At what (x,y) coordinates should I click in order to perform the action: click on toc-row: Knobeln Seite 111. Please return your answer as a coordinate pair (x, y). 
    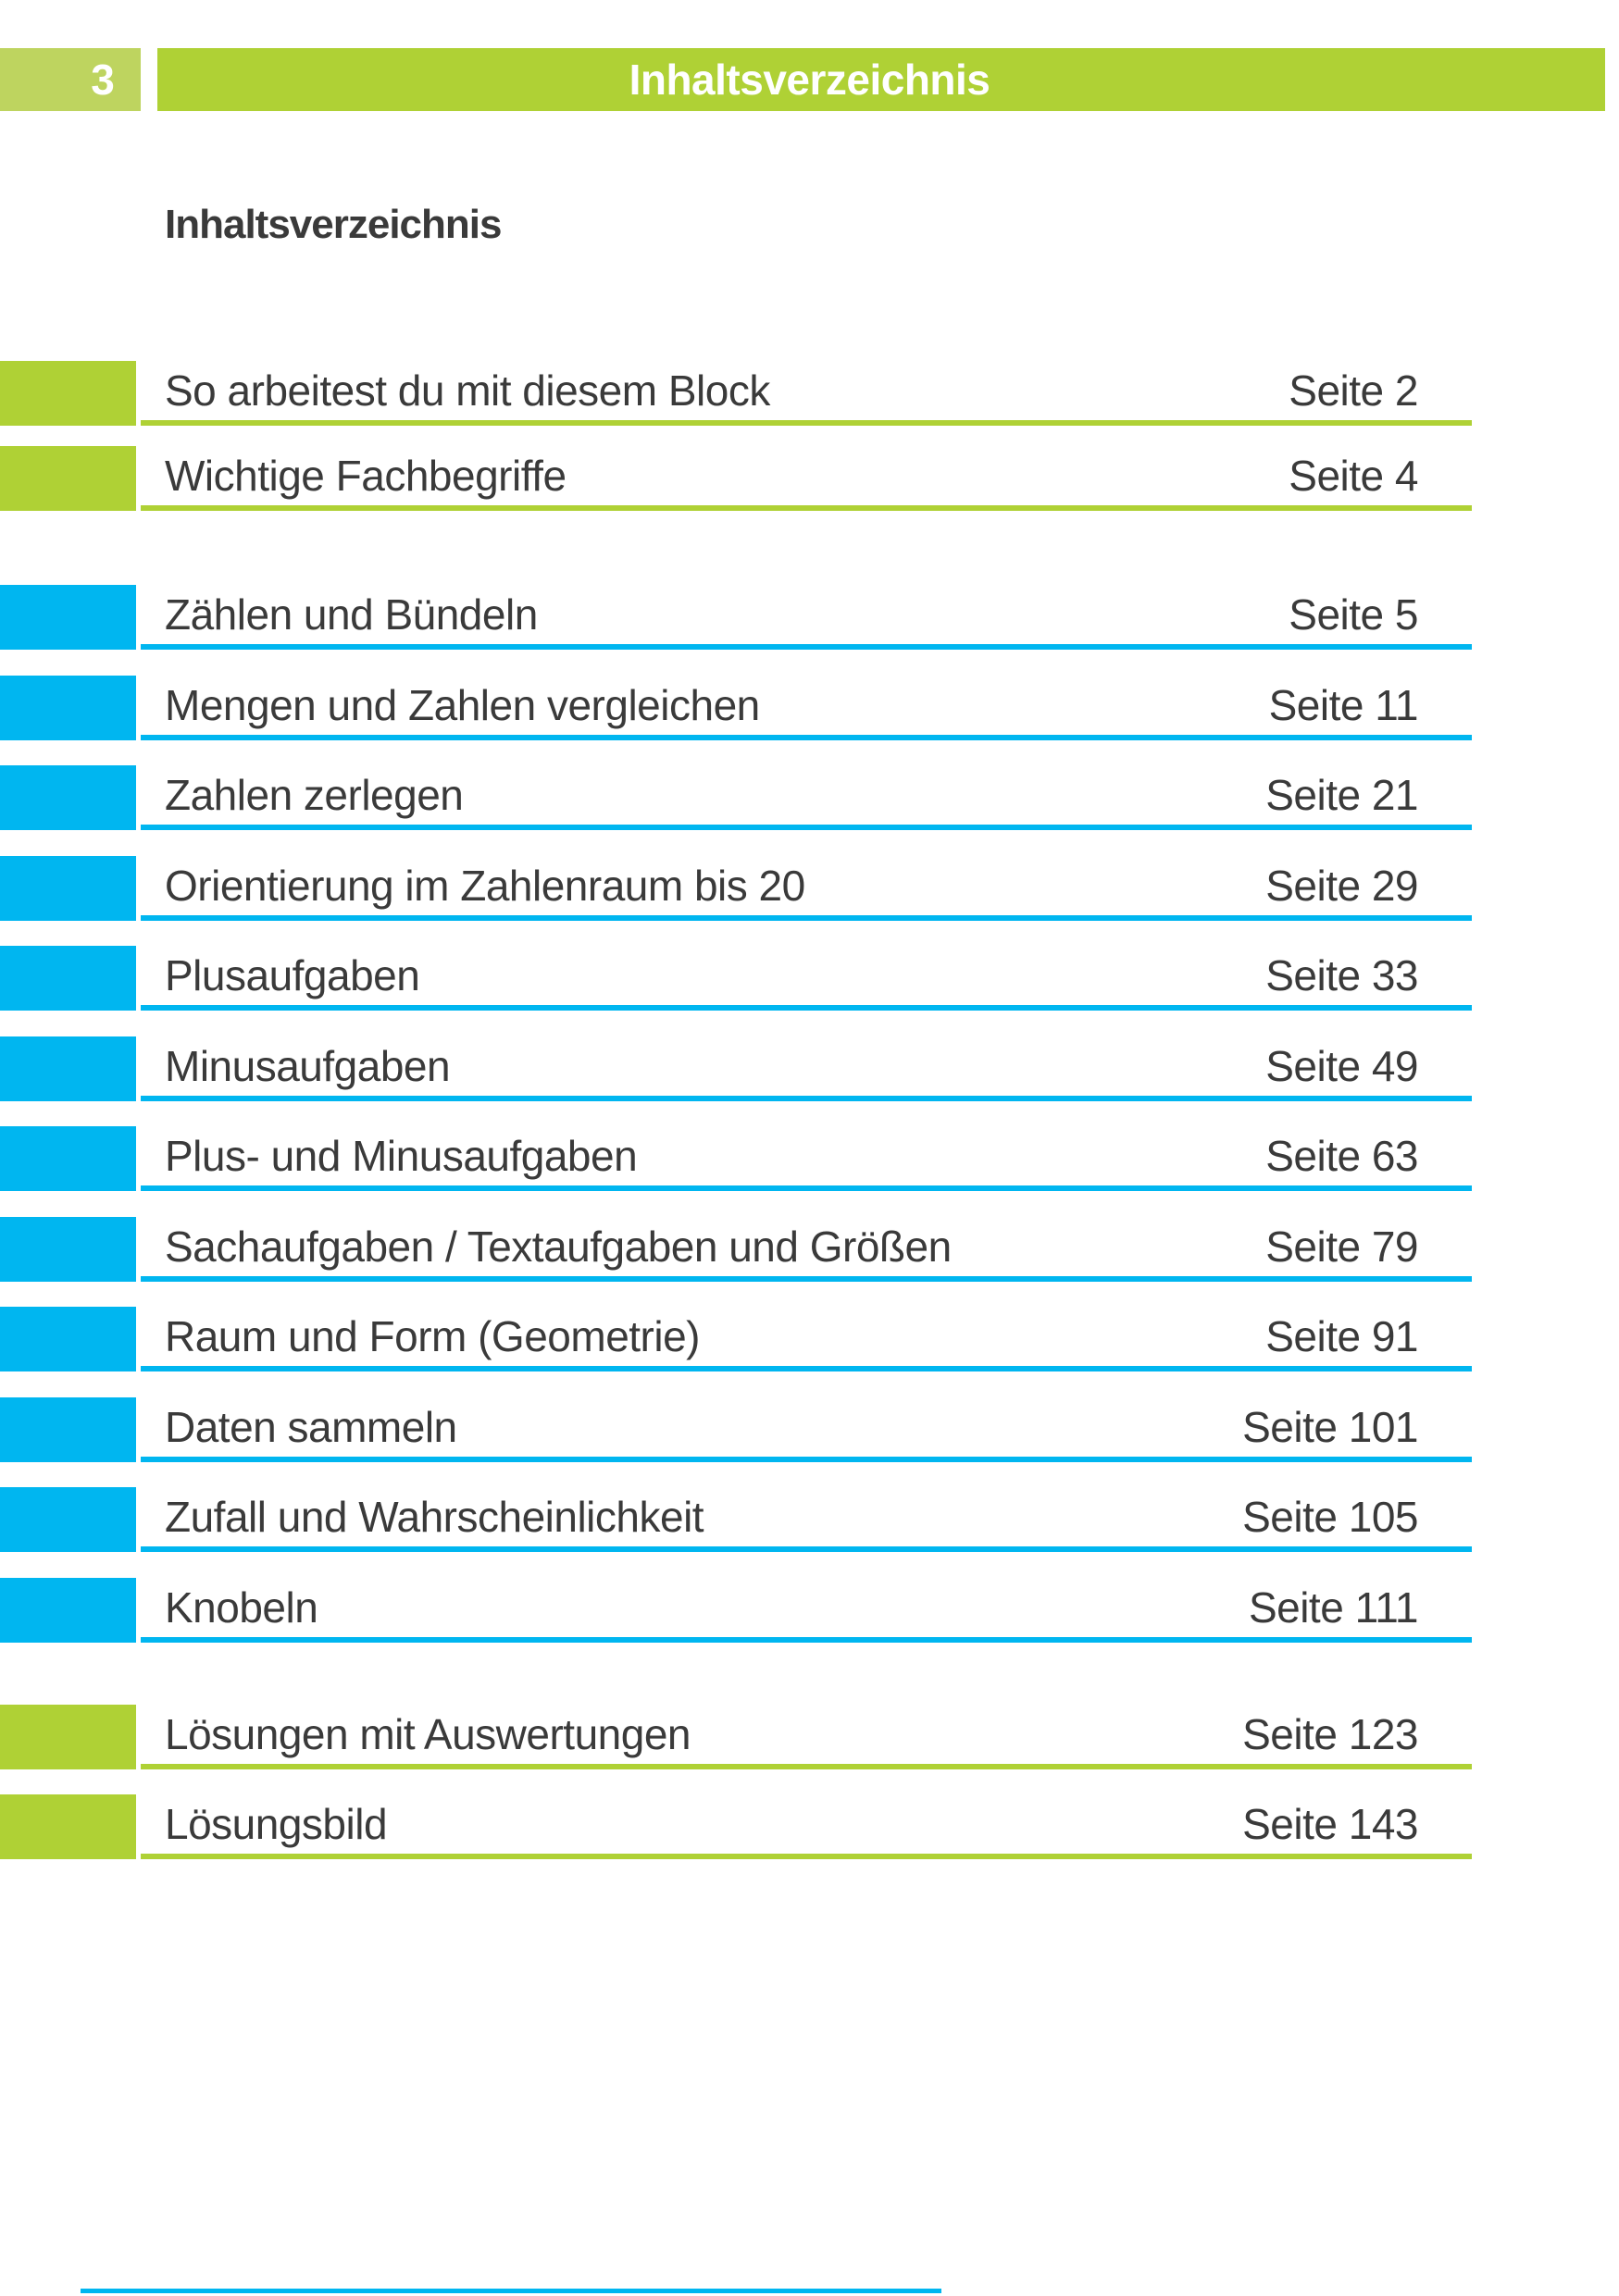
    Looking at the image, I should click on (736, 1610).